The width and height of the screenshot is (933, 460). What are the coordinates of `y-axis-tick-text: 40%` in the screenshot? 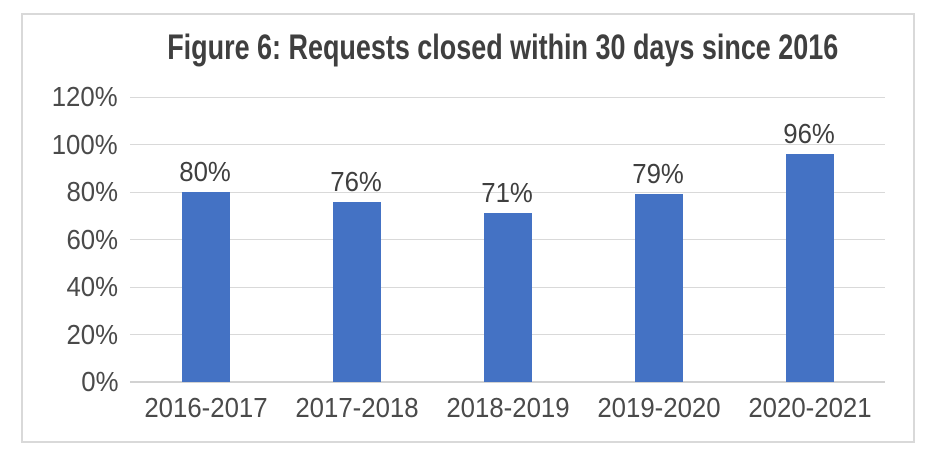 It's located at (92, 286).